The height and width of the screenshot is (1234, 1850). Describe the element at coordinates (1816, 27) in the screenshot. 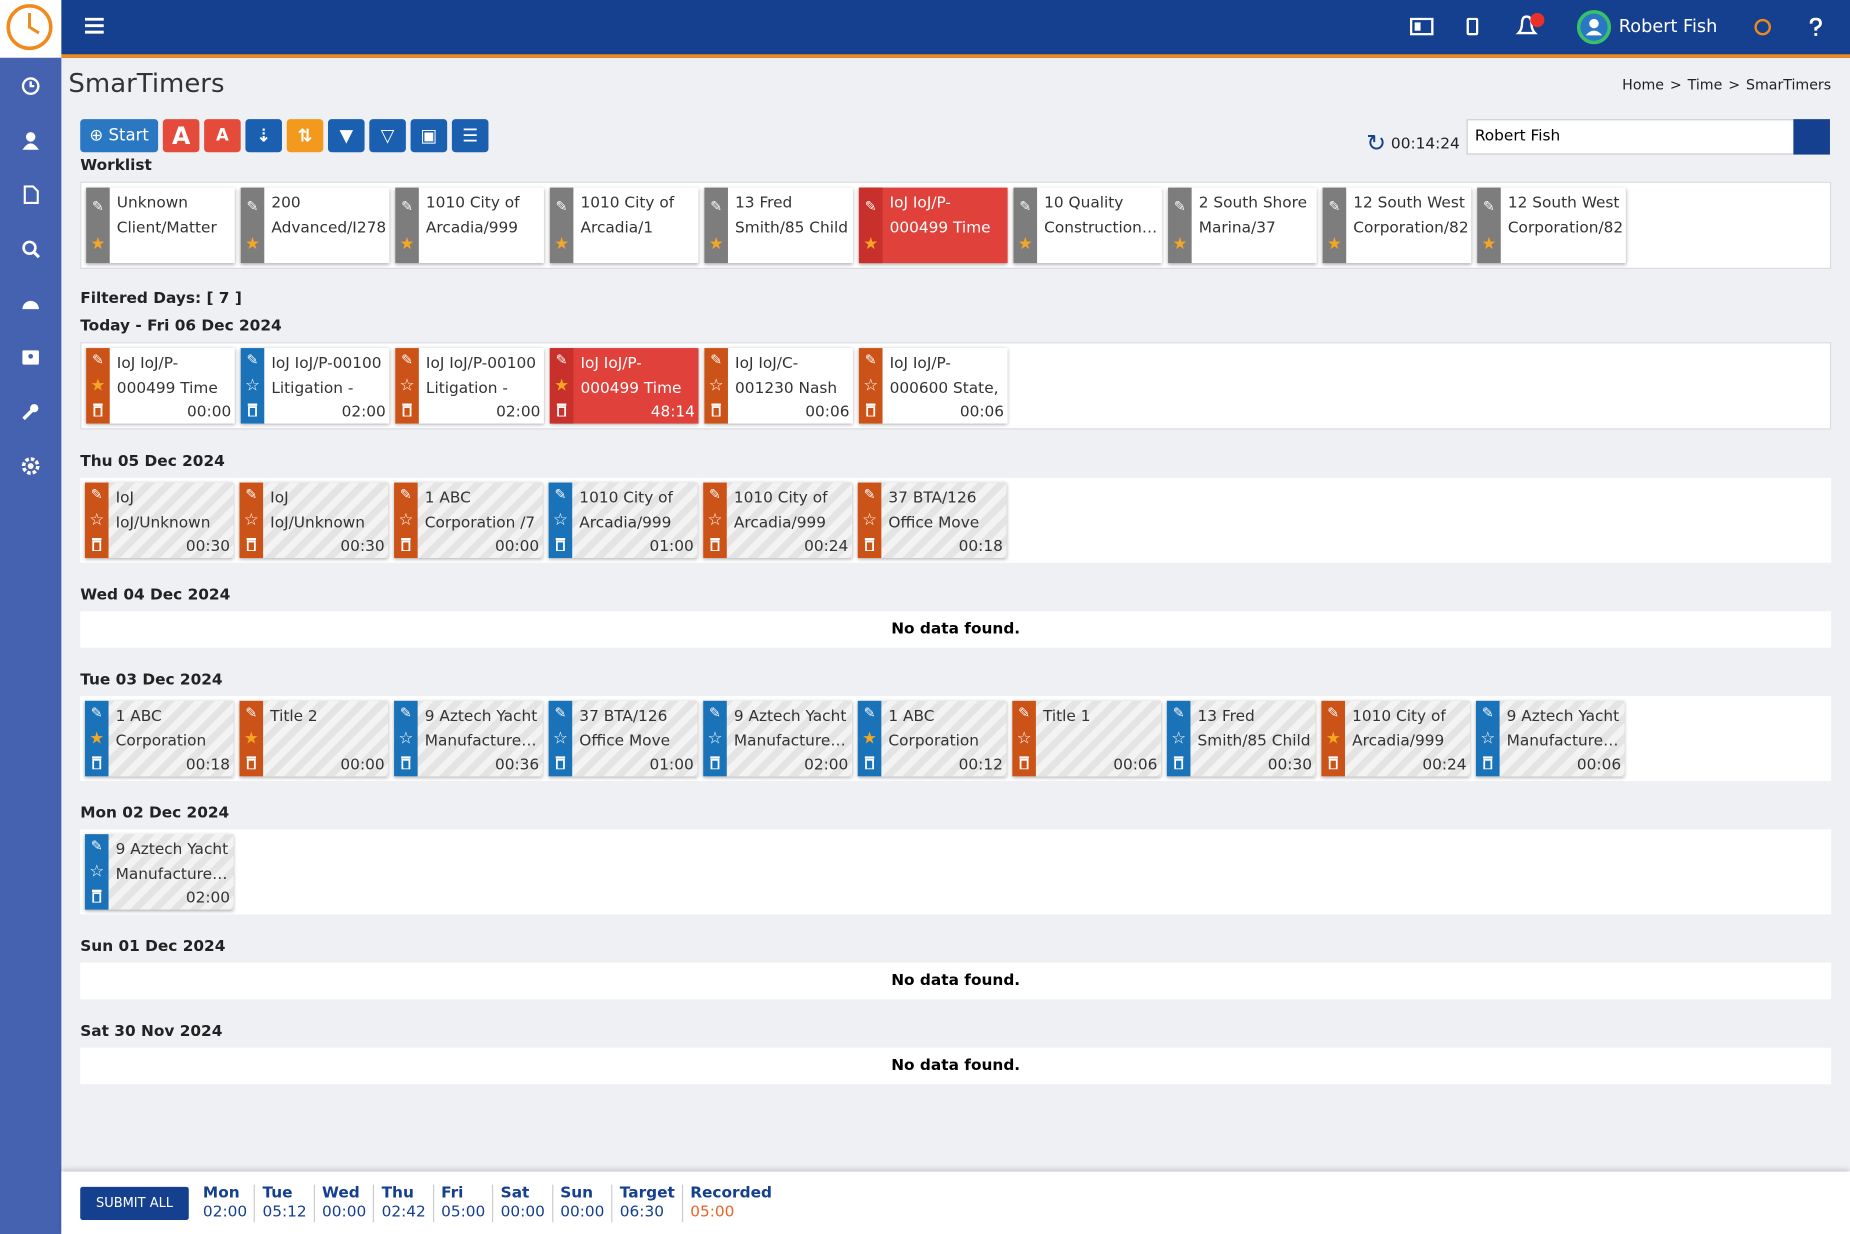

I see `help-icon` at that location.